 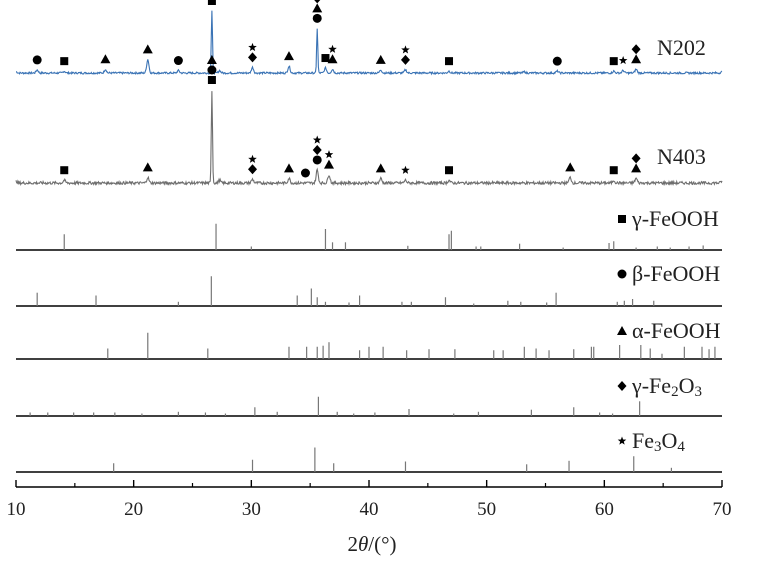 What do you see at coordinates (369, 395) in the screenshot?
I see `reference-4: γ-Fe2O3` at bounding box center [369, 395].